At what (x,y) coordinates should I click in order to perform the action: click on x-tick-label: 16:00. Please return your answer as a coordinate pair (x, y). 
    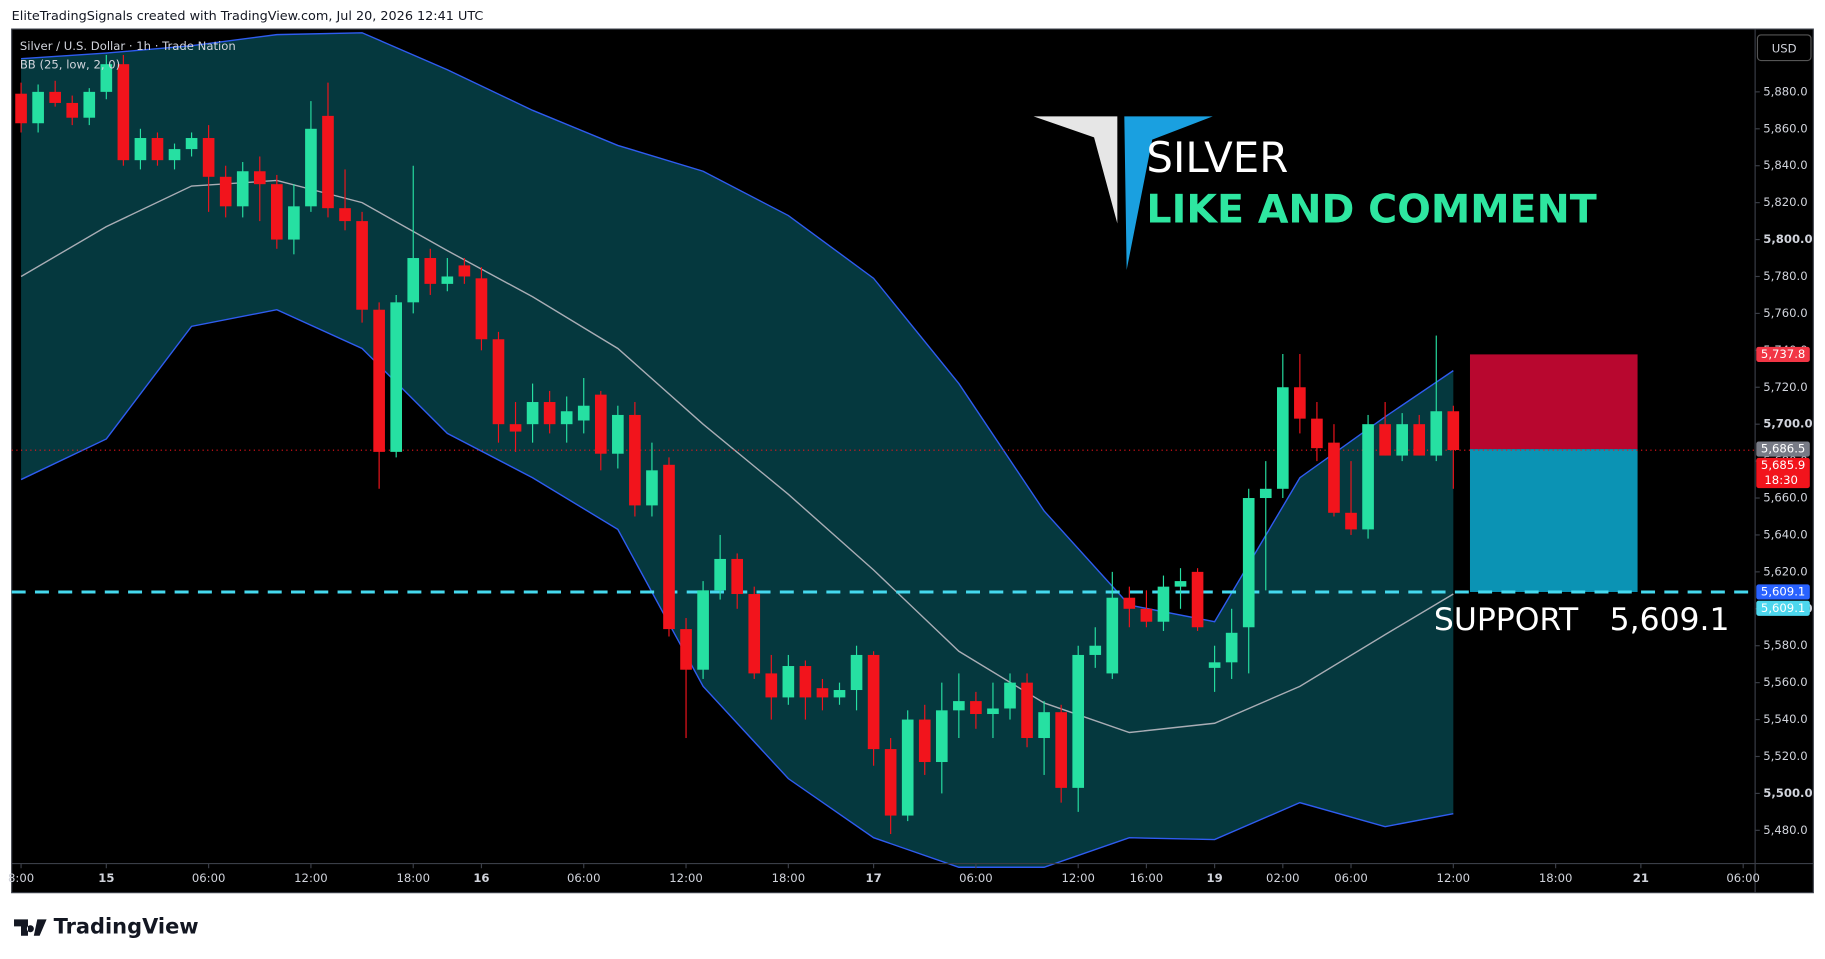
    Looking at the image, I should click on (1147, 878).